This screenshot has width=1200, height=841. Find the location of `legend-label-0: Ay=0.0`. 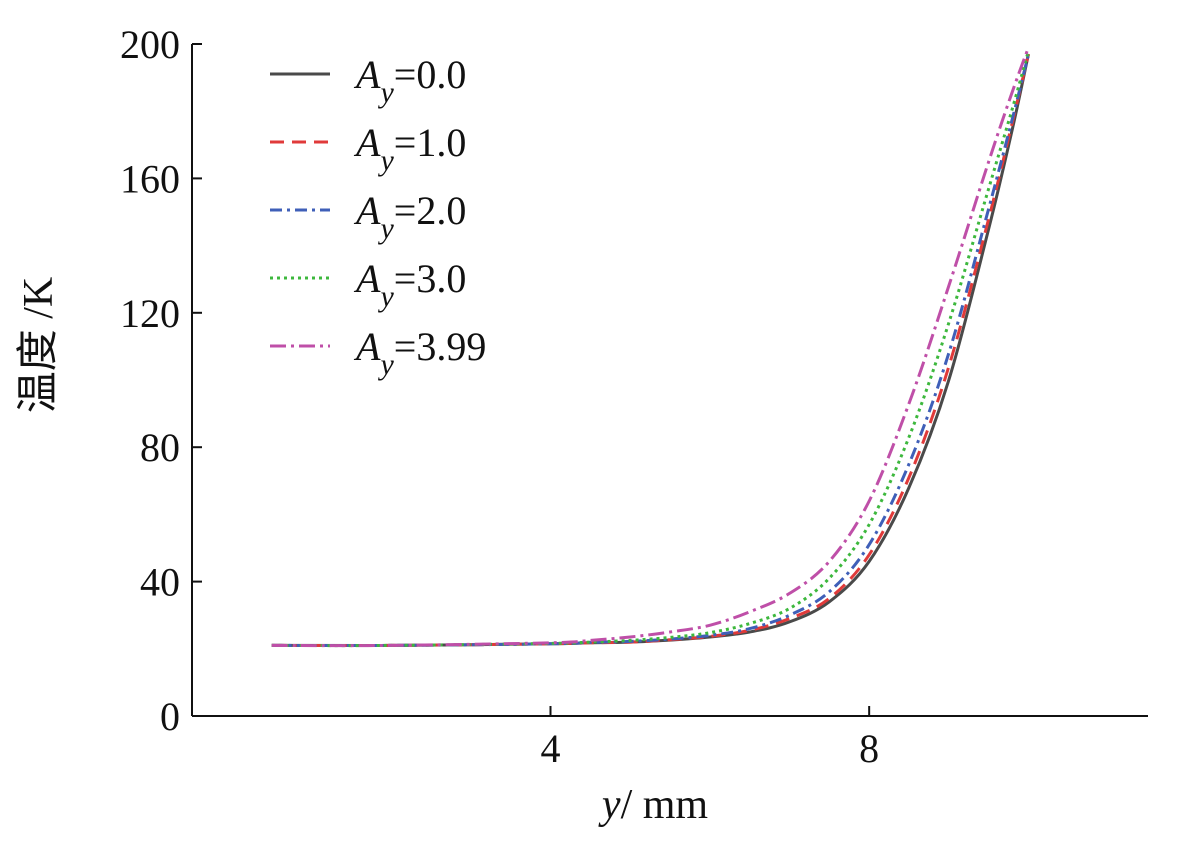

legend-label-0: Ay=0.0 is located at coordinates (409, 80).